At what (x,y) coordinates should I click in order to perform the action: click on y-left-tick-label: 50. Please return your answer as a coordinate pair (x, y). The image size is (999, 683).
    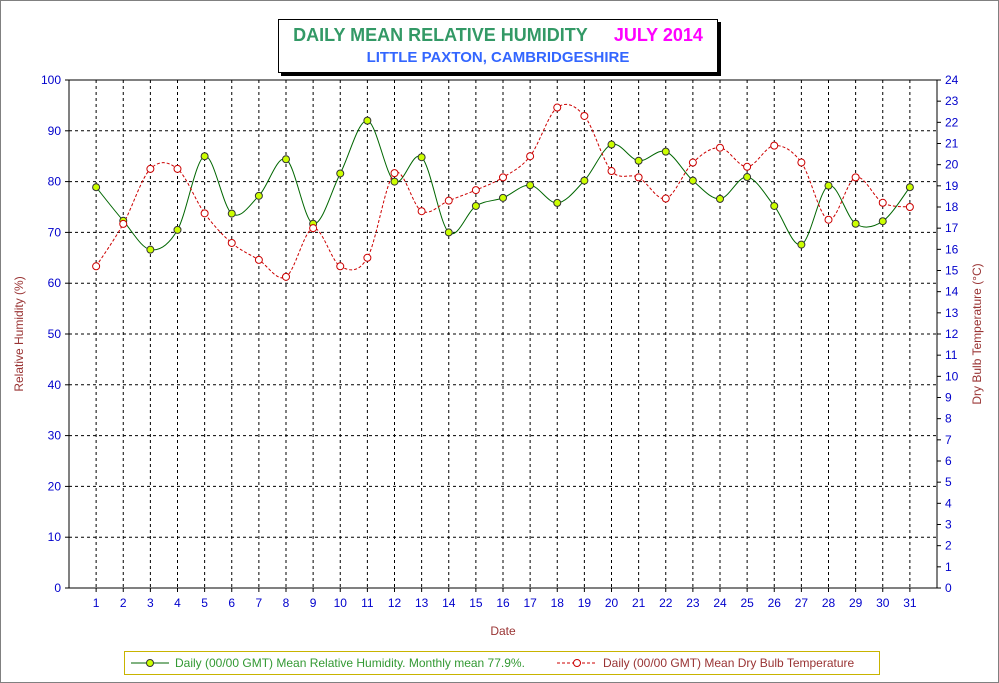
    Looking at the image, I should click on (55, 334).